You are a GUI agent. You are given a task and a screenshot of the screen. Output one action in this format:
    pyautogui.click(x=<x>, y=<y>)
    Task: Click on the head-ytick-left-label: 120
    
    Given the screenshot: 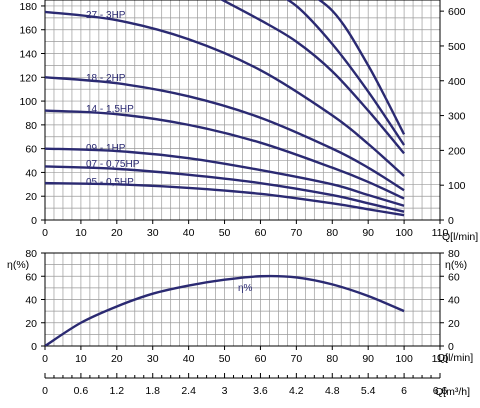 What is the action you would take?
    pyautogui.click(x=28, y=78)
    